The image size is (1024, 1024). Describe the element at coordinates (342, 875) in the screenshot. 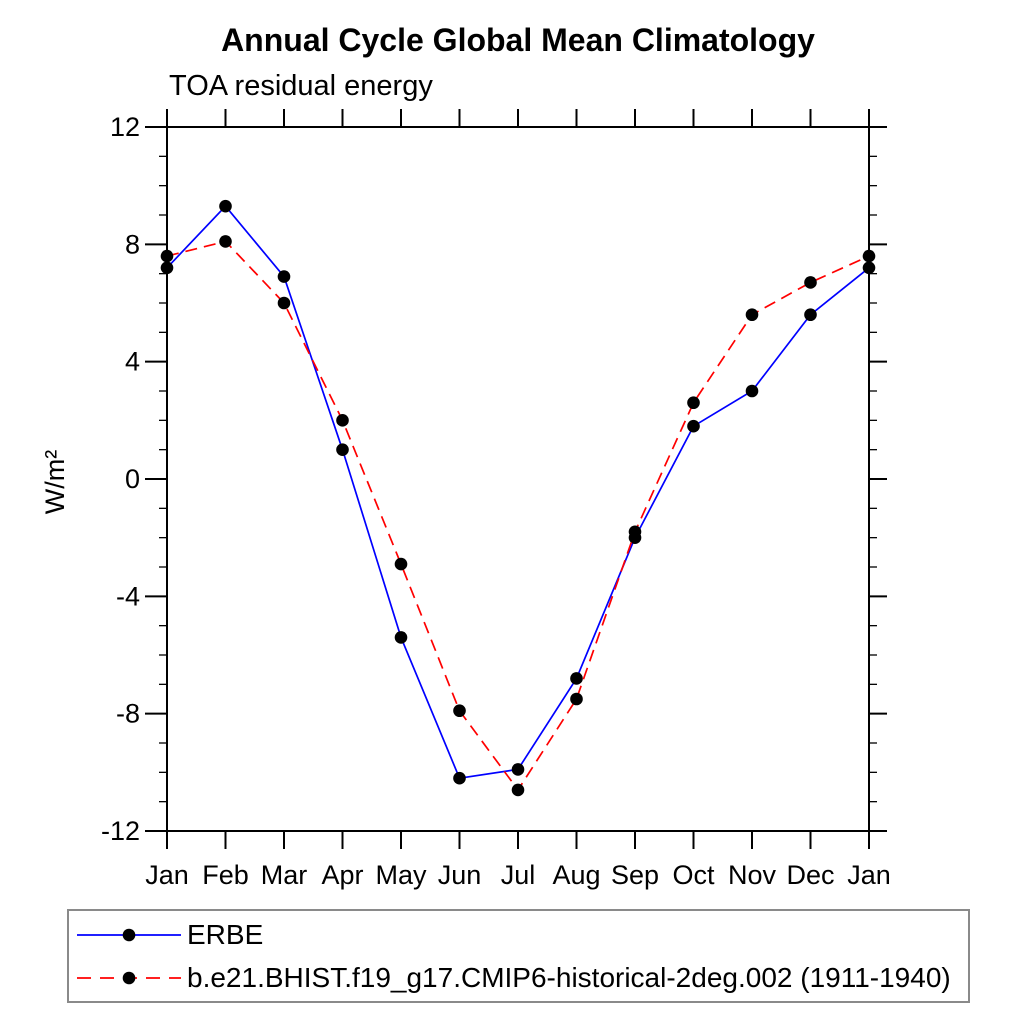

I see `x-tick-label: Apr` at that location.